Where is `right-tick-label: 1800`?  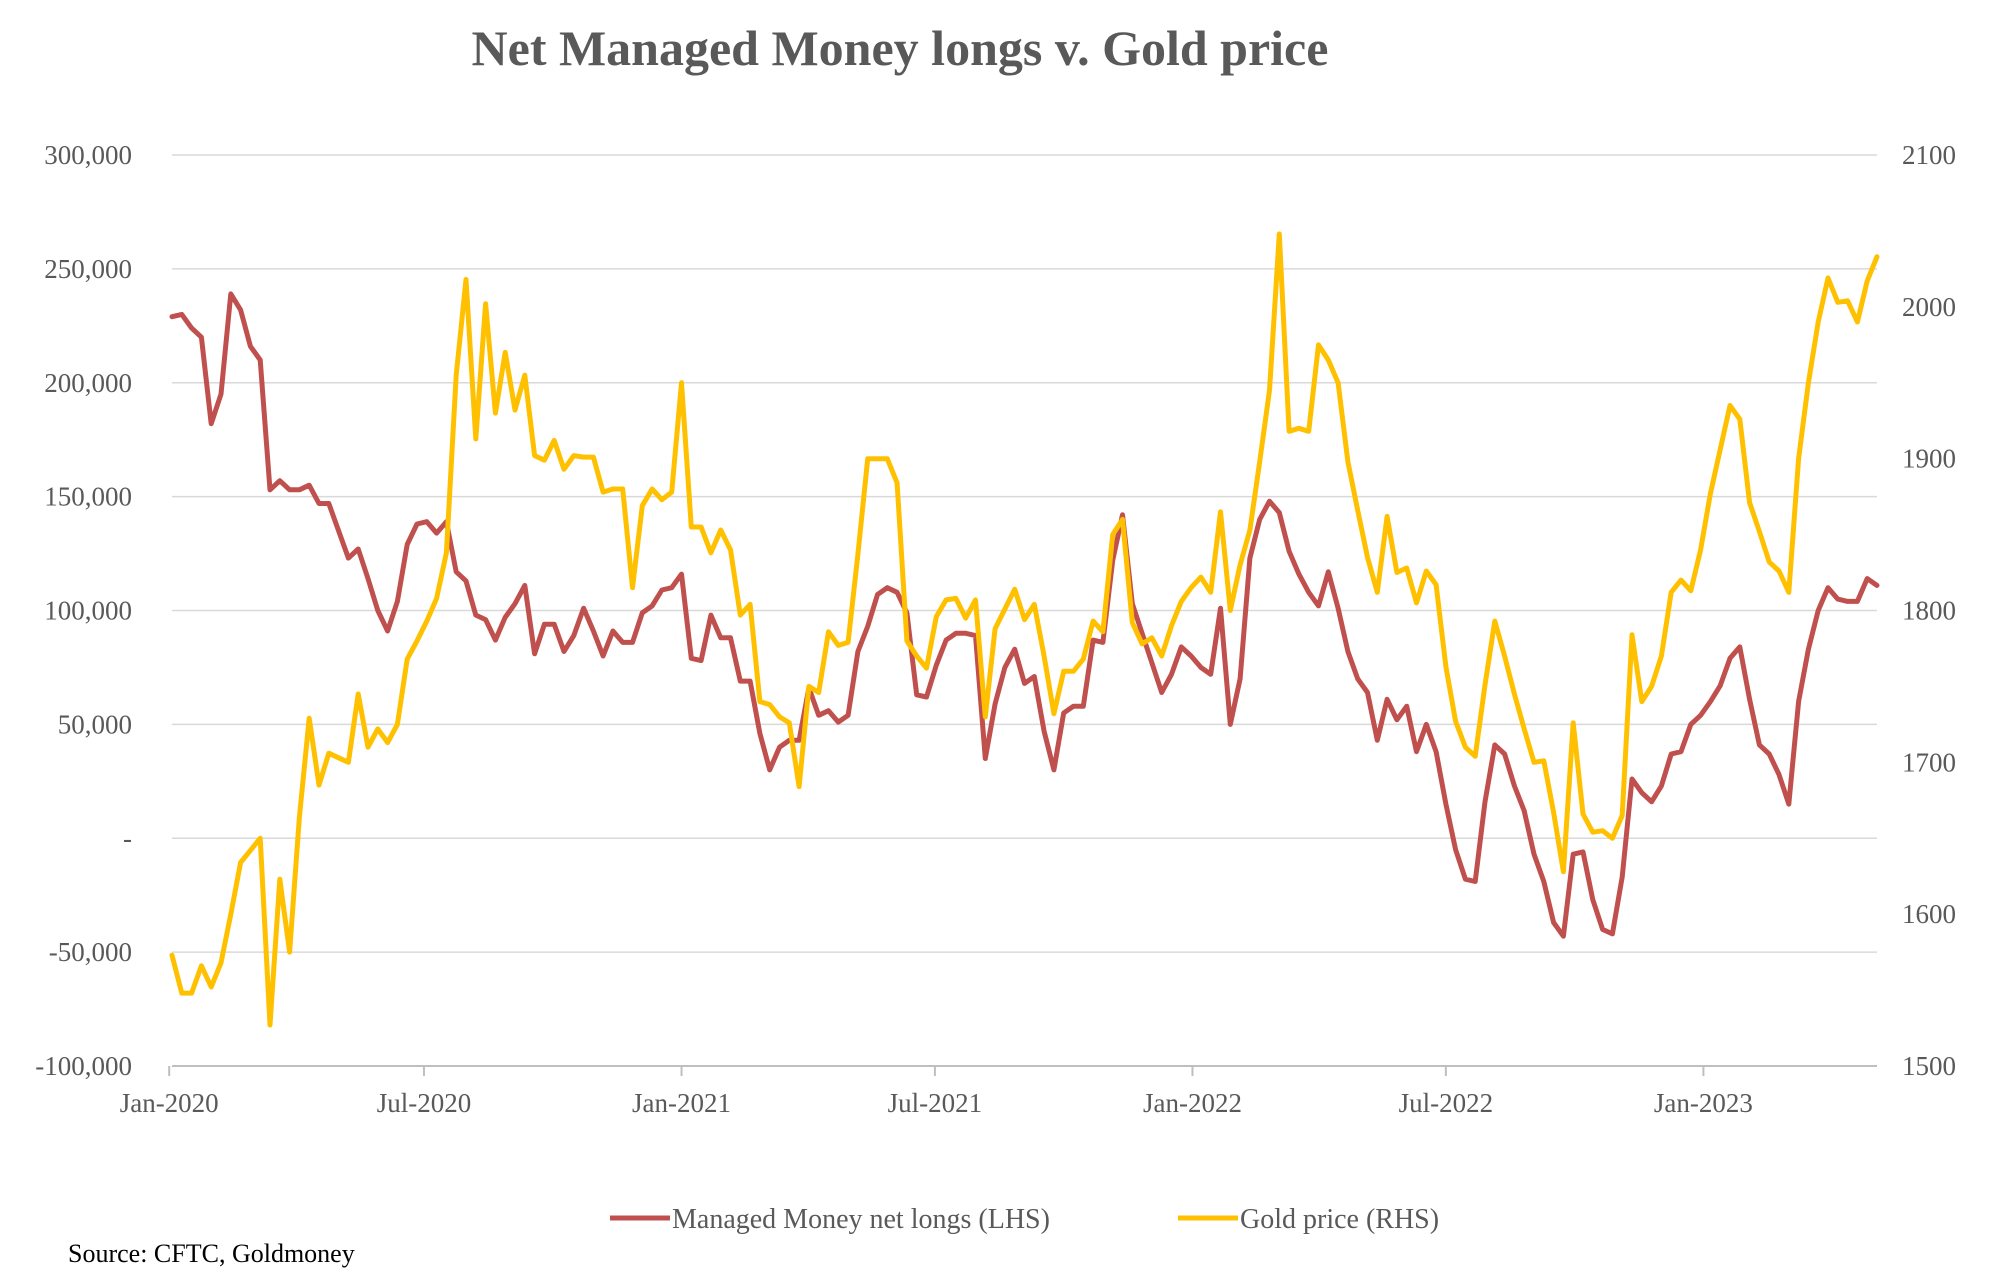 right-tick-label: 1800 is located at coordinates (1929, 611).